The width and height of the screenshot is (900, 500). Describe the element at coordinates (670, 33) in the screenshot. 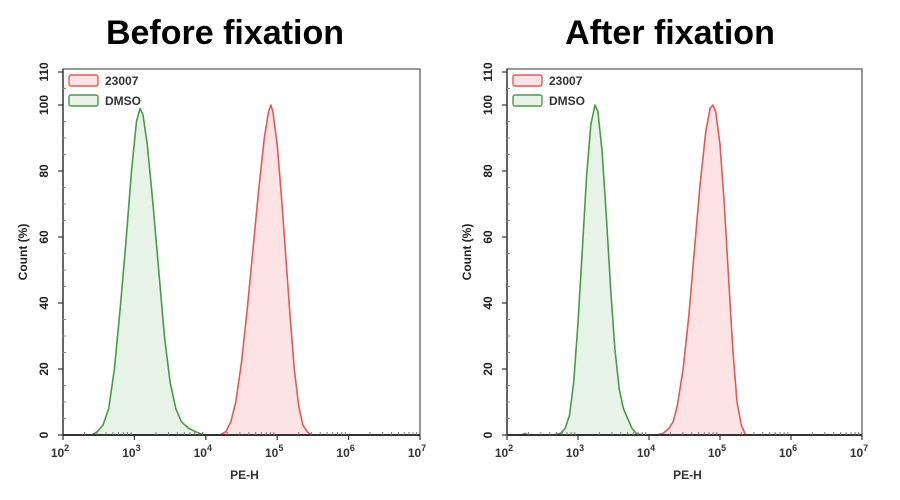

I see `chart-title: After fixation` at that location.